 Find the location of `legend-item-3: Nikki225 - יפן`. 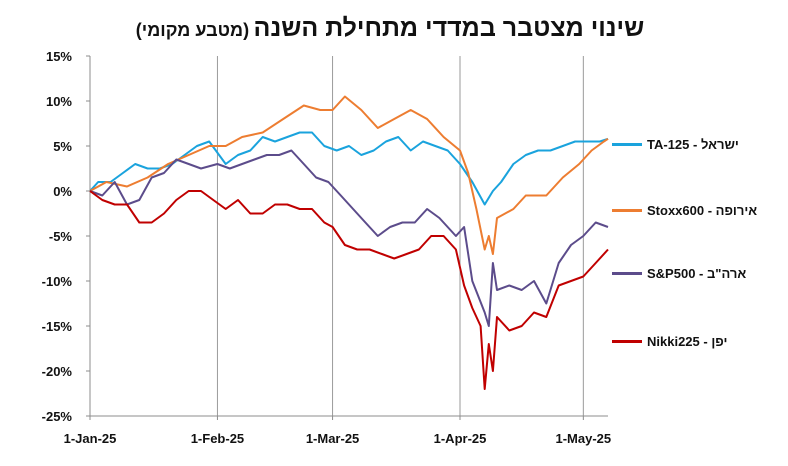

legend-item-3: Nikki225 - יפן is located at coordinates (700, 341).